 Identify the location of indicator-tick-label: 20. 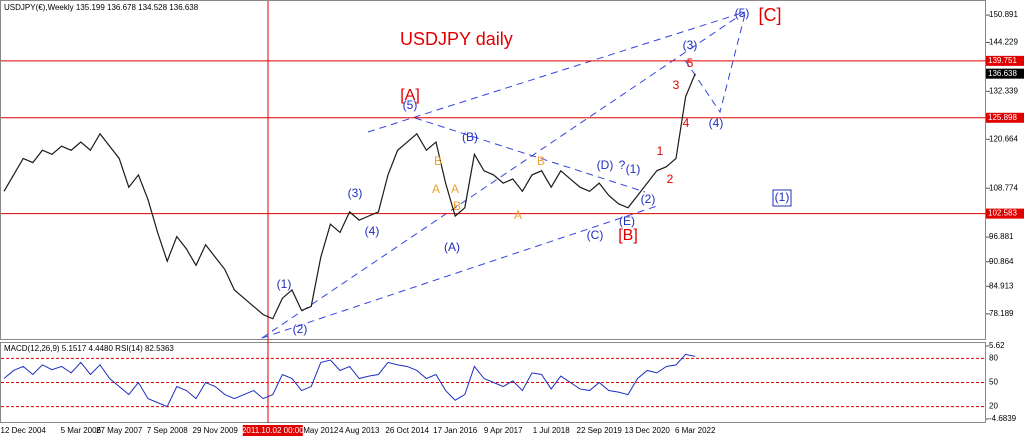
(993, 406).